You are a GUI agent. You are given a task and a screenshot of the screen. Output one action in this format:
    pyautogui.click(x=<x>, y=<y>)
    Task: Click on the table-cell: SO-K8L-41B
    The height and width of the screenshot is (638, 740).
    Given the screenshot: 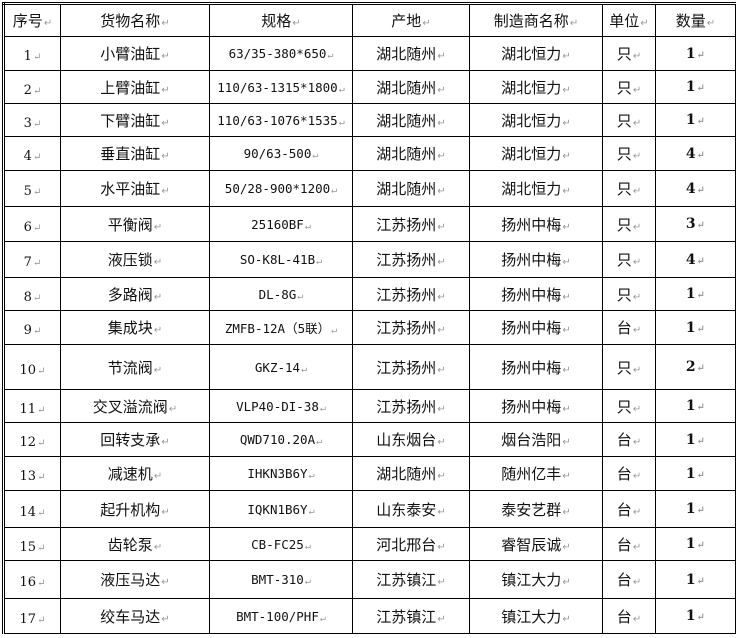 What is the action you would take?
    pyautogui.click(x=281, y=259)
    